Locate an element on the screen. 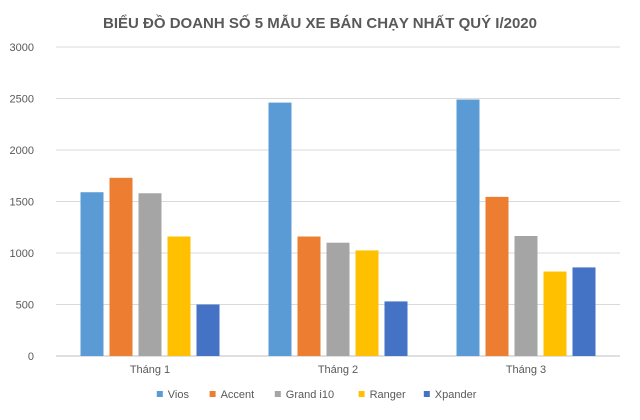  legend-label: Vios is located at coordinates (179, 395).